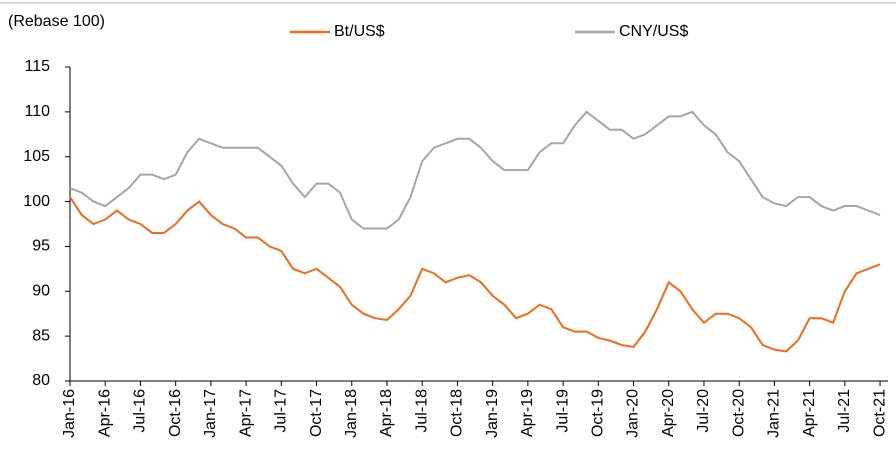 The image size is (896, 462). Describe the element at coordinates (879, 413) in the screenshot. I see `x-tick-label: Oct-21` at that location.